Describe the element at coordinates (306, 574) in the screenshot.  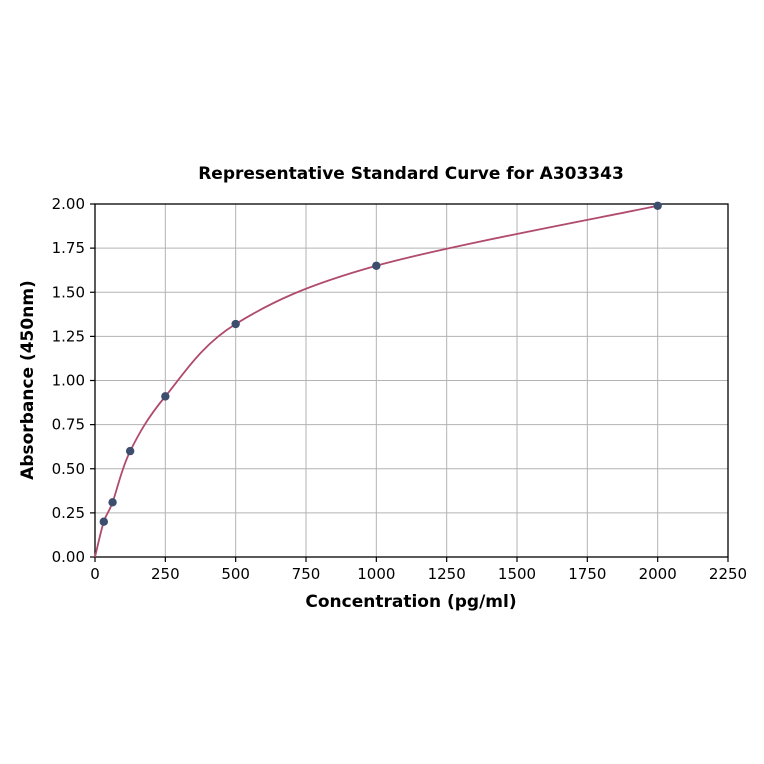
I see `x-tick-label: 750` at that location.